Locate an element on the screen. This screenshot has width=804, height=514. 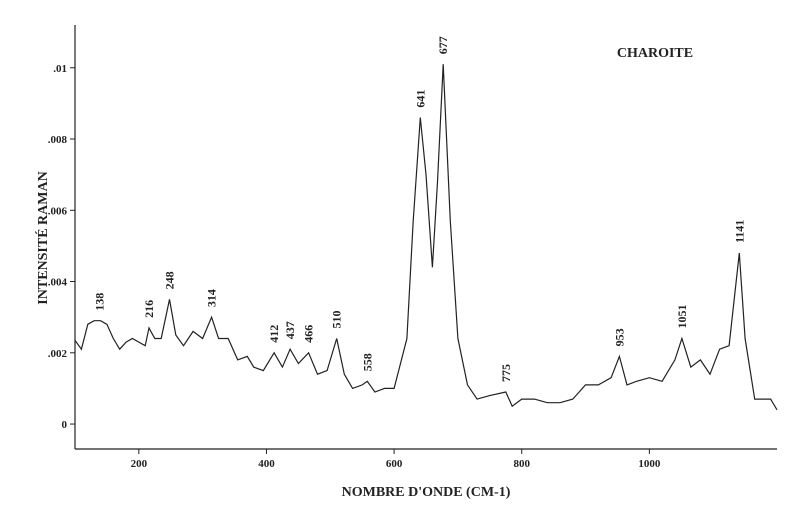
y-tick-label: .008 is located at coordinates (58, 140).